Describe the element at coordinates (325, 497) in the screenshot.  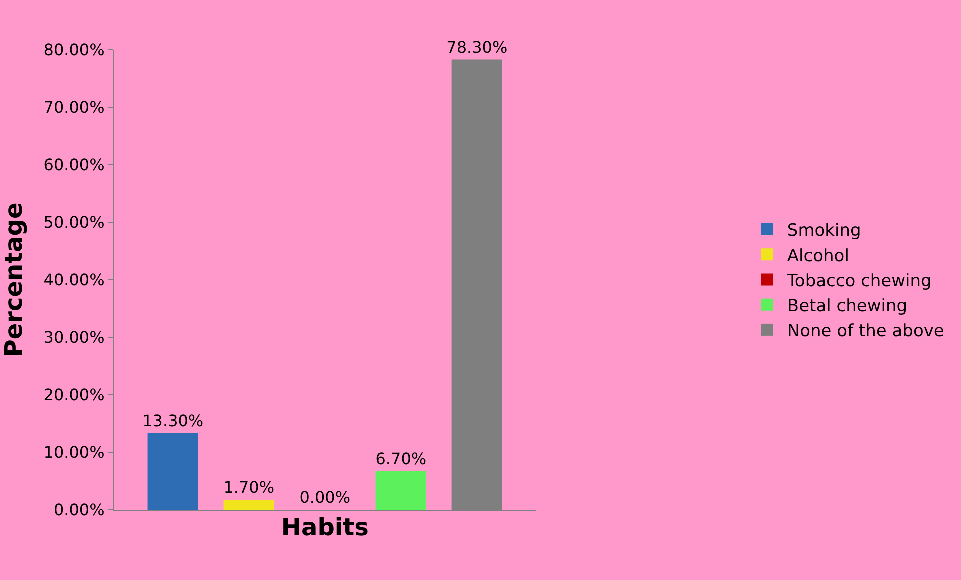
I see `data-label: 0.00%` at that location.